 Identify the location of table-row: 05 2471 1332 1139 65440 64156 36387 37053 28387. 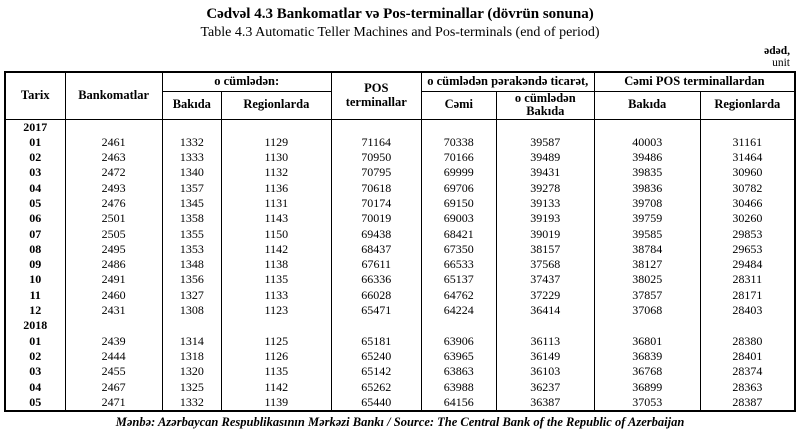
(400, 403).